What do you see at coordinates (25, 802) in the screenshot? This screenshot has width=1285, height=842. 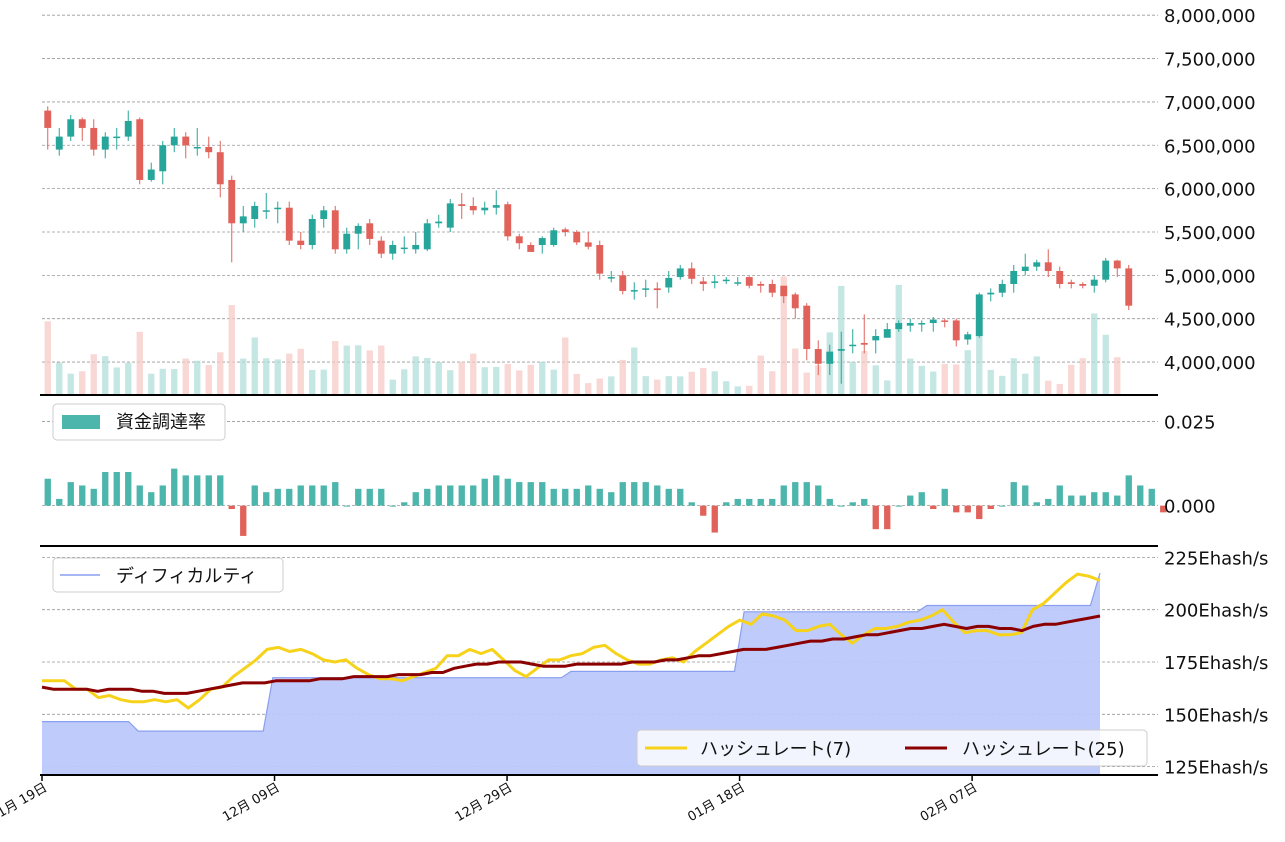 I see `x-tick-label: 11月 19日` at bounding box center [25, 802].